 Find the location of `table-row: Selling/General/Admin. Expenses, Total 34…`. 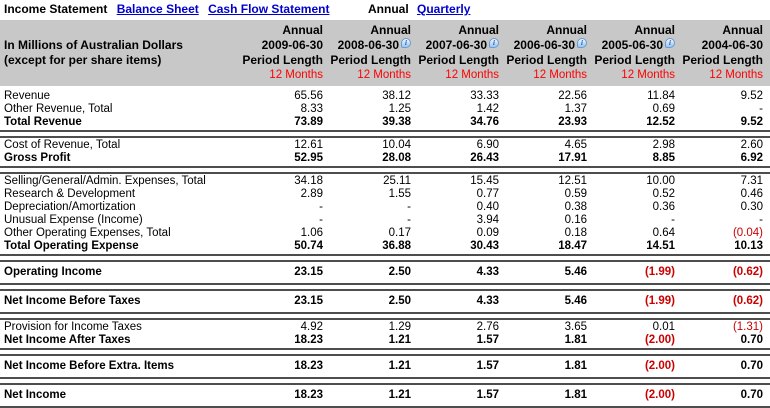

table-row: Selling/General/Admin. Expenses, Total 34… is located at coordinates (385, 181).